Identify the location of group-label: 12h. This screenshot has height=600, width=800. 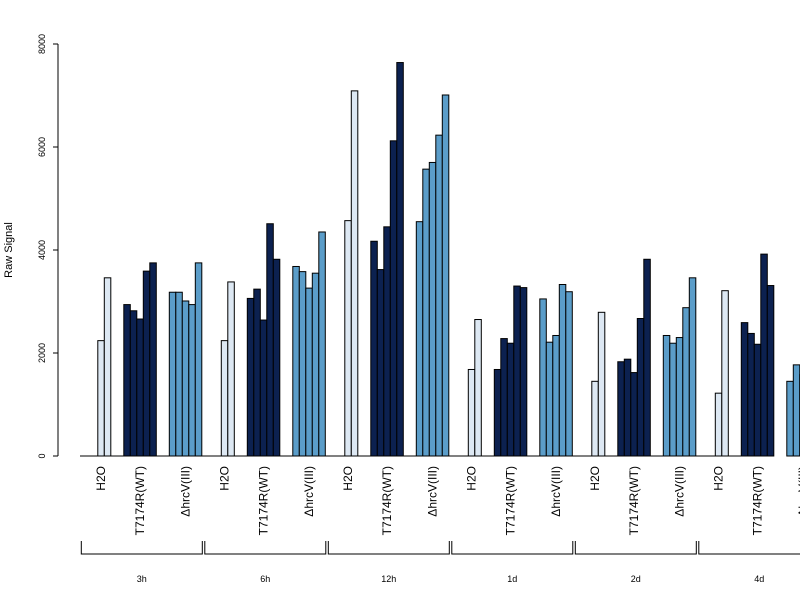
(388, 579).